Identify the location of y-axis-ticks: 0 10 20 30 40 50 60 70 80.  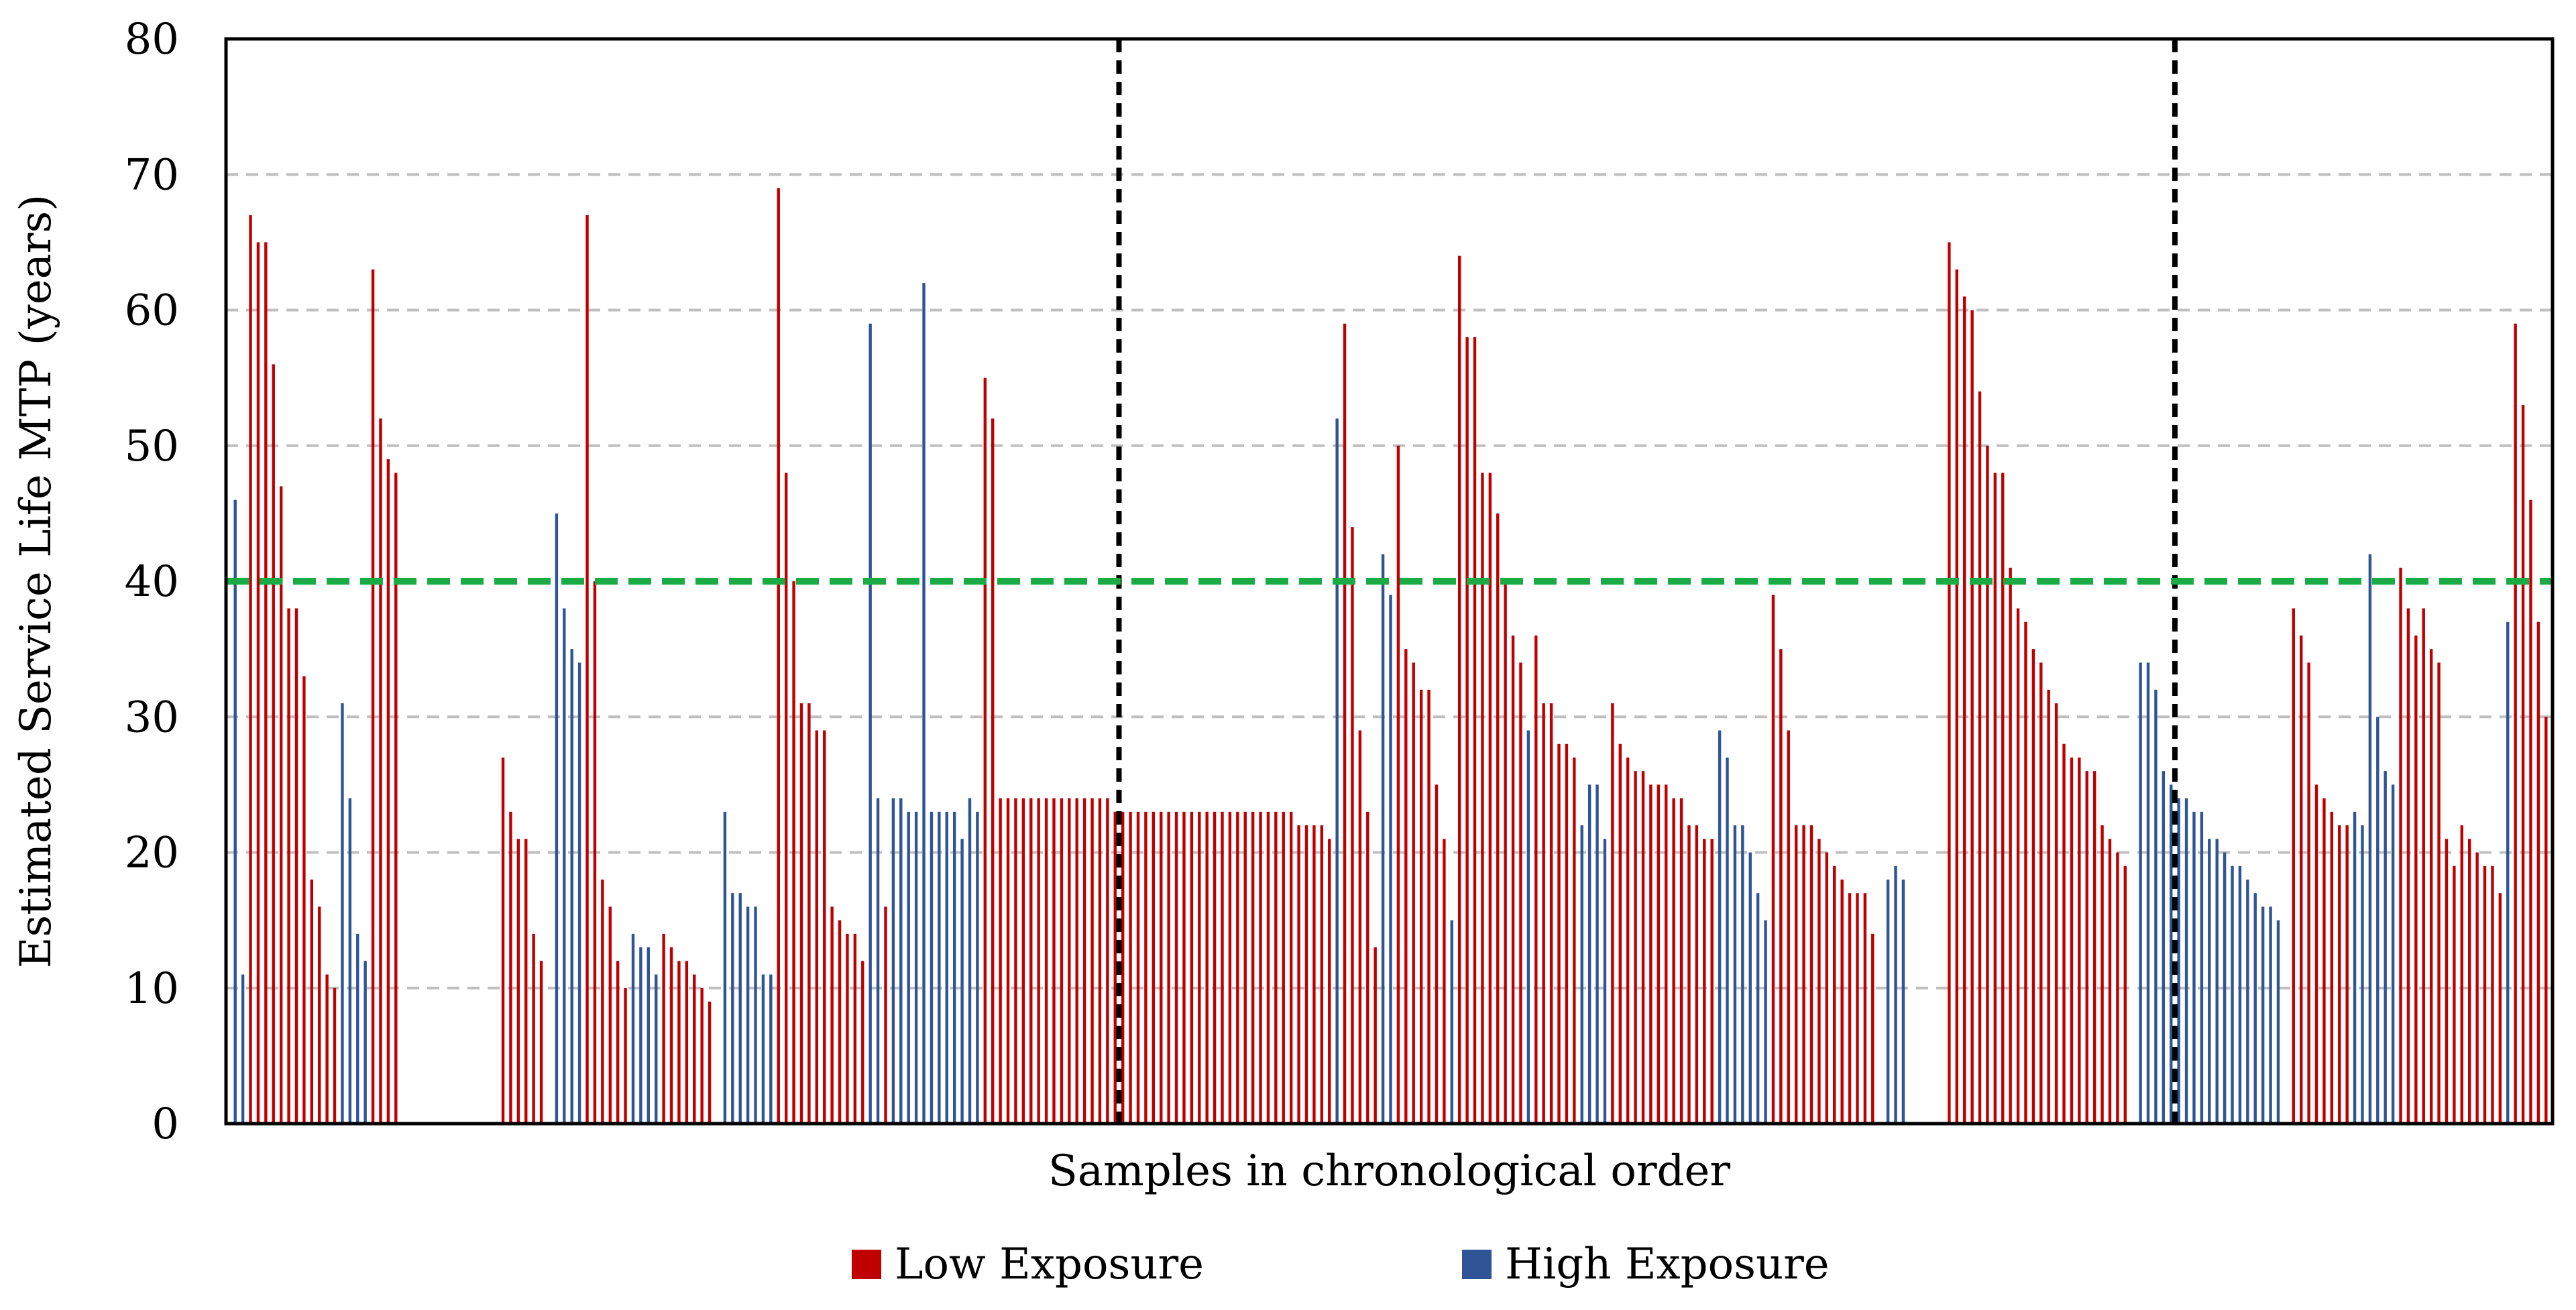
(152, 582).